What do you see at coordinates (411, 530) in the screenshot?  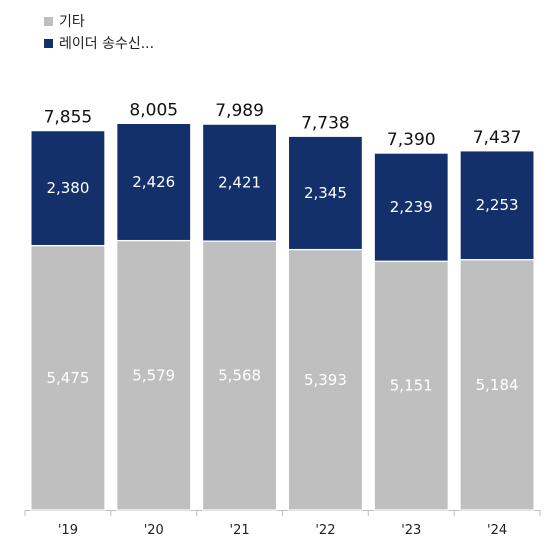 I see `x-tick-label: '23` at bounding box center [411, 530].